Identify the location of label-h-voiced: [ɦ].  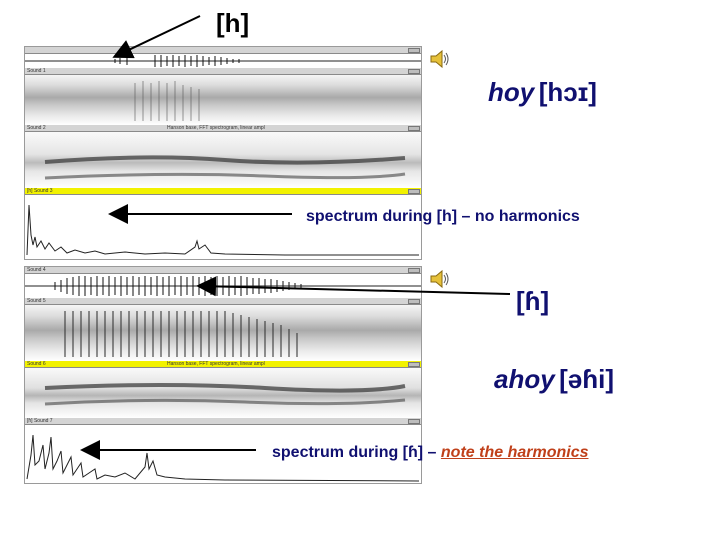
(533, 301).